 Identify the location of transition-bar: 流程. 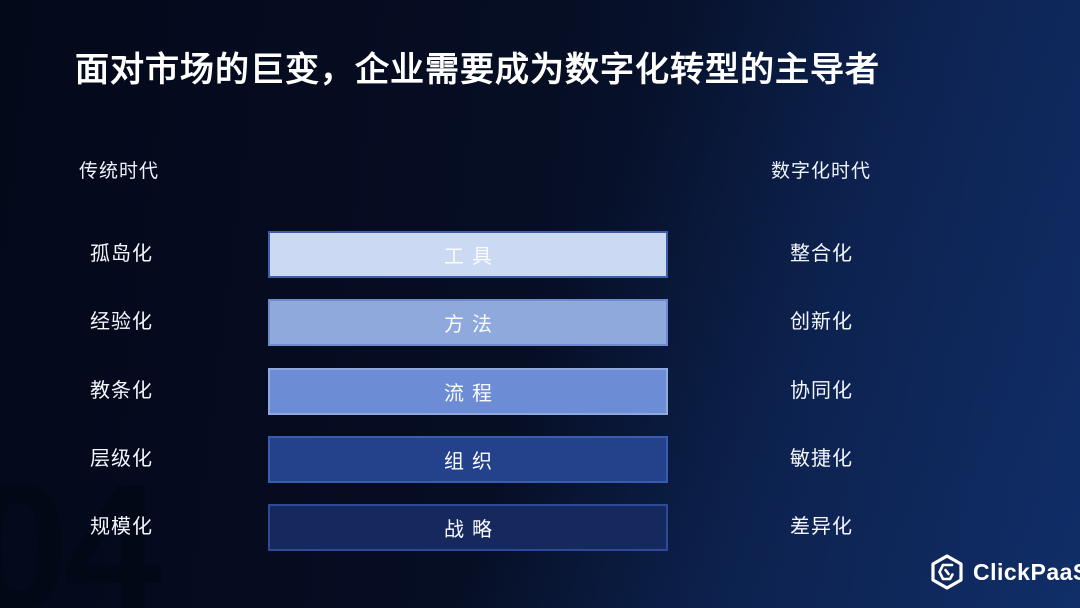
(468, 391).